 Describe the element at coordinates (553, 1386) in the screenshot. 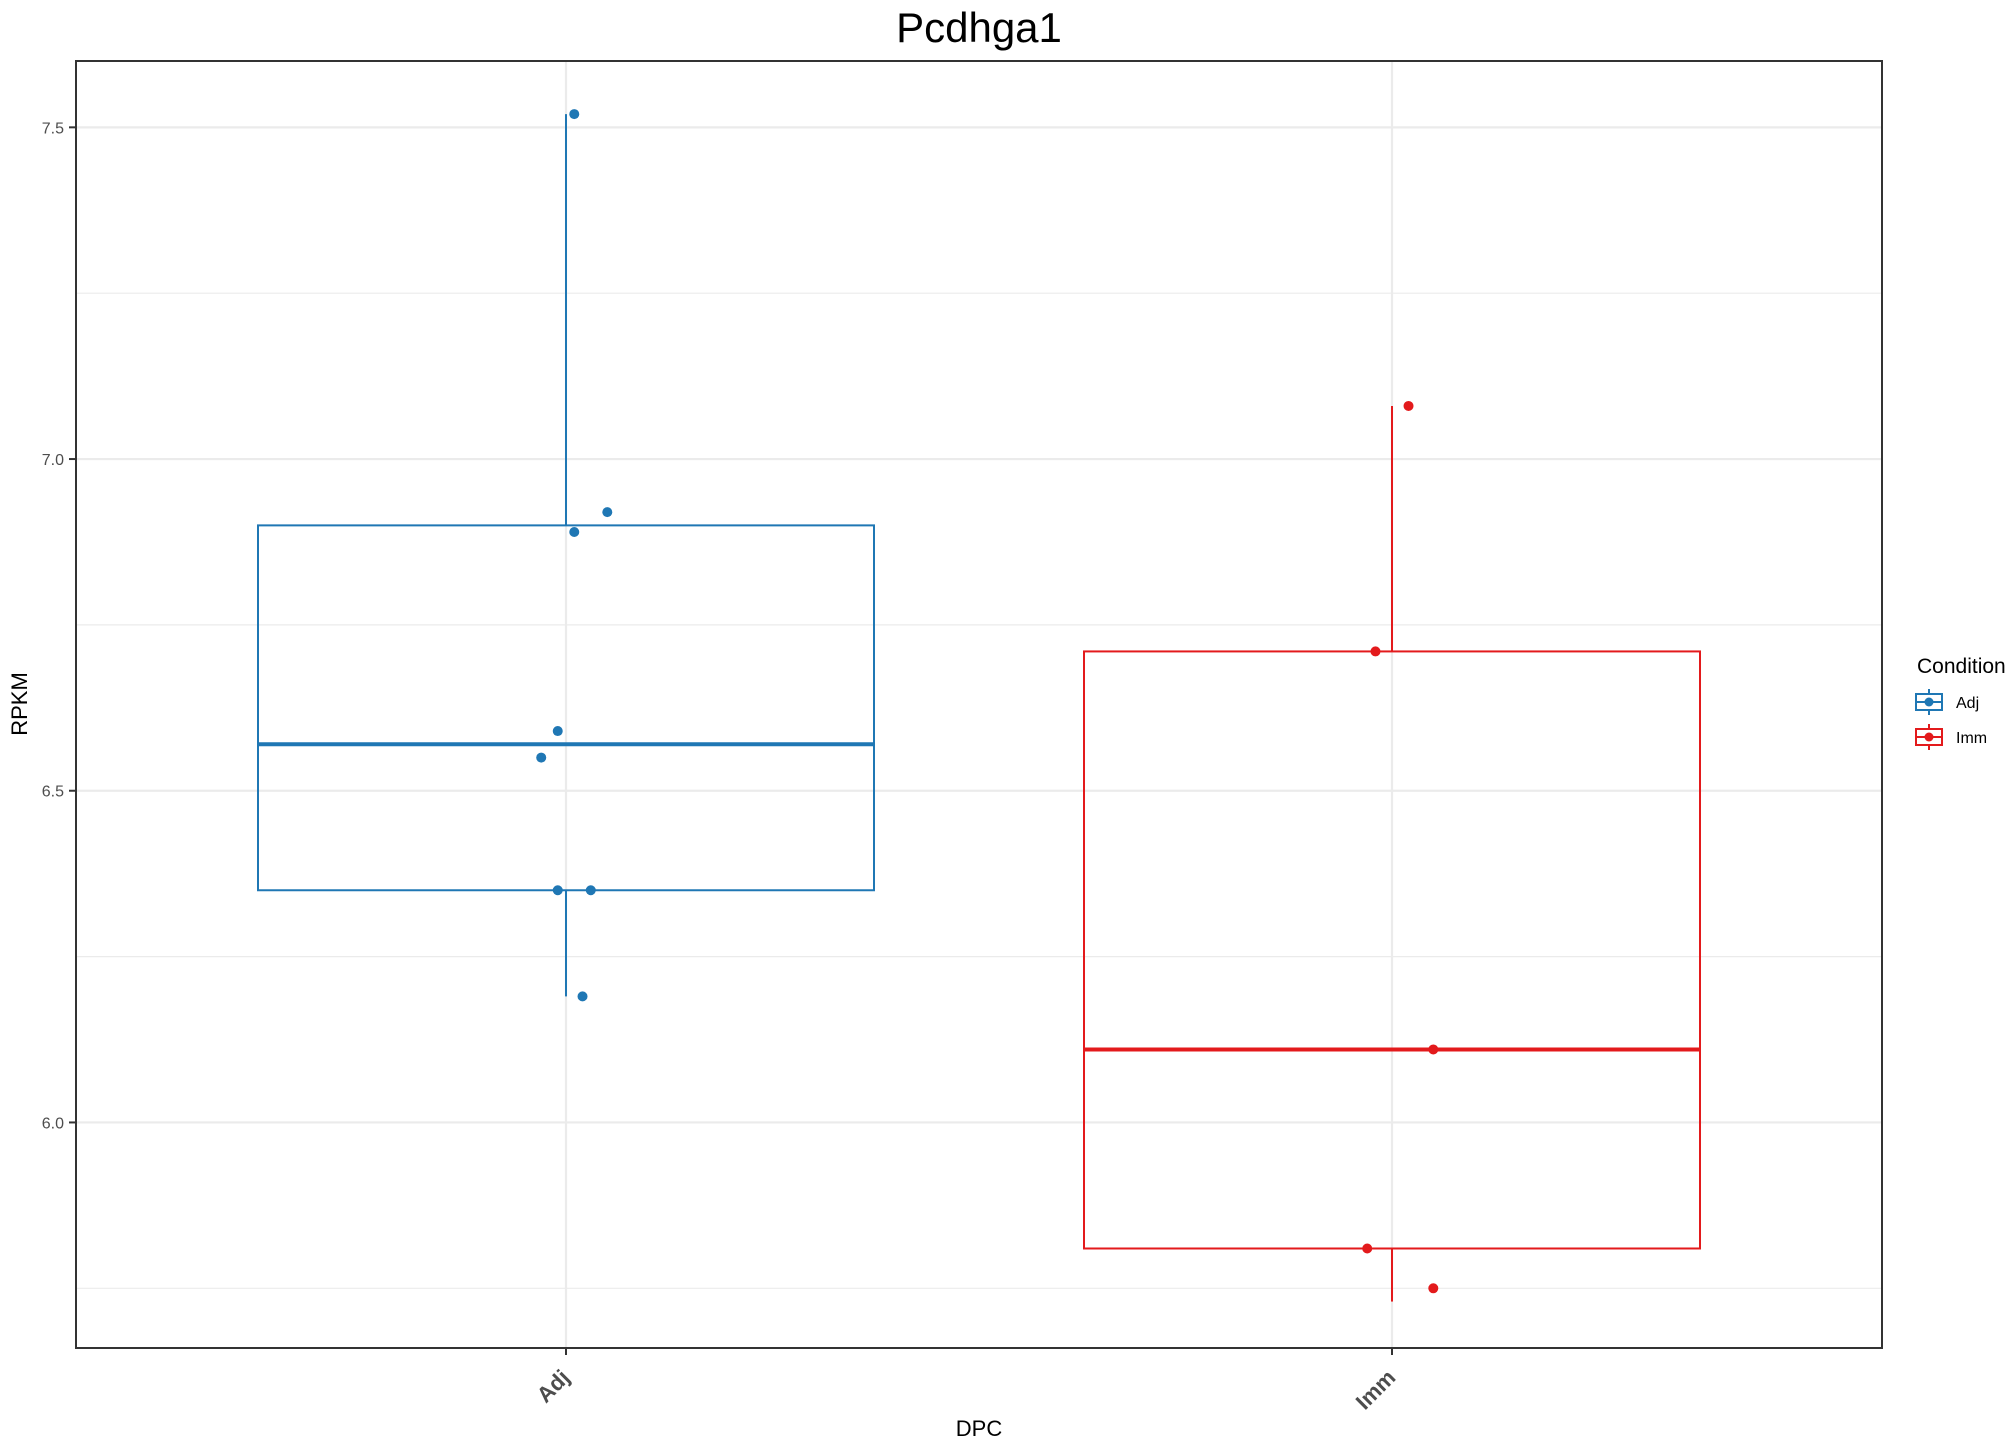

I see `x-tick-label: Adj` at that location.